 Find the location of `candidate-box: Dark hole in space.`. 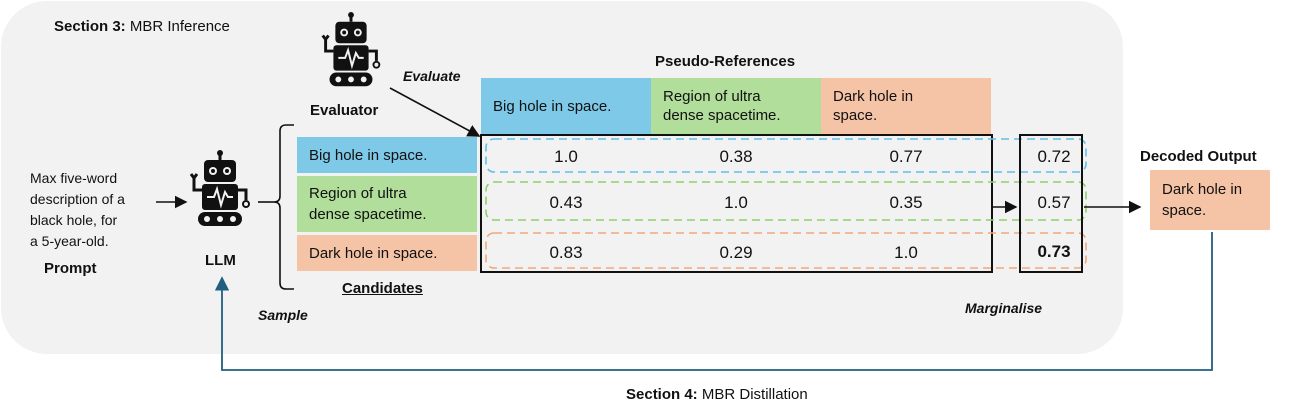

candidate-box: Dark hole in space. is located at coordinates (387, 253).